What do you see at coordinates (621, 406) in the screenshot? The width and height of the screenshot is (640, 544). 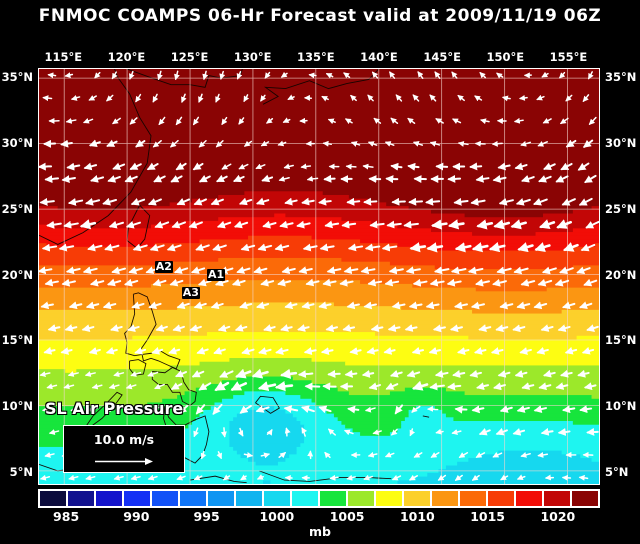 I see `lat-tick-right-10: 10°N` at bounding box center [621, 406].